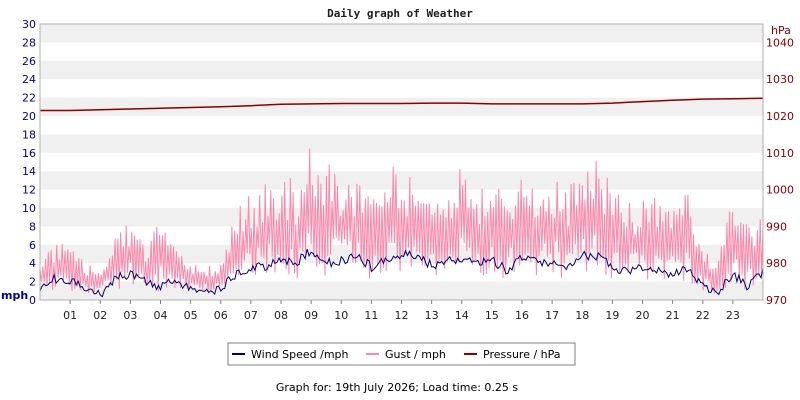 Image resolution: width=800 pixels, height=400 pixels. I want to click on y-right-tick-label: 990, so click(776, 226).